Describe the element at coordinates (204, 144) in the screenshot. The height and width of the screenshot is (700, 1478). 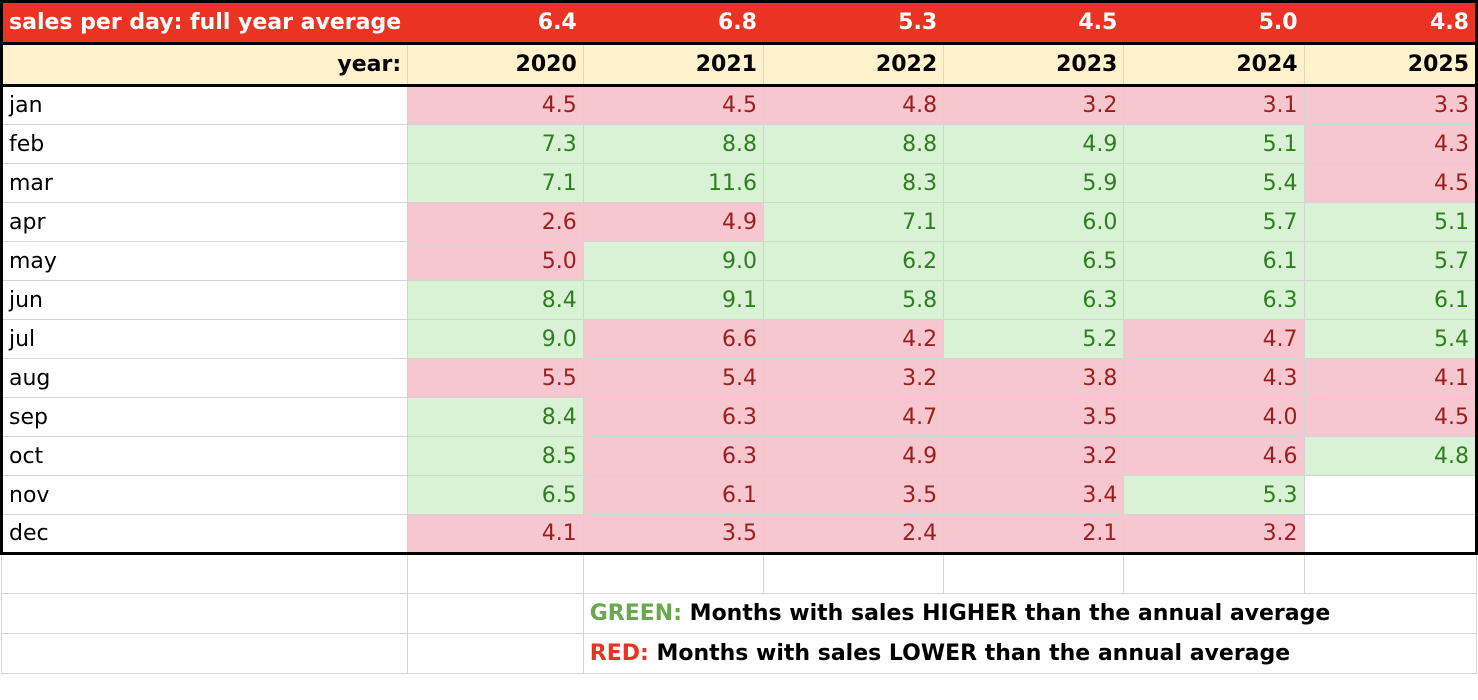
I see `month-label-cell: feb` at that location.